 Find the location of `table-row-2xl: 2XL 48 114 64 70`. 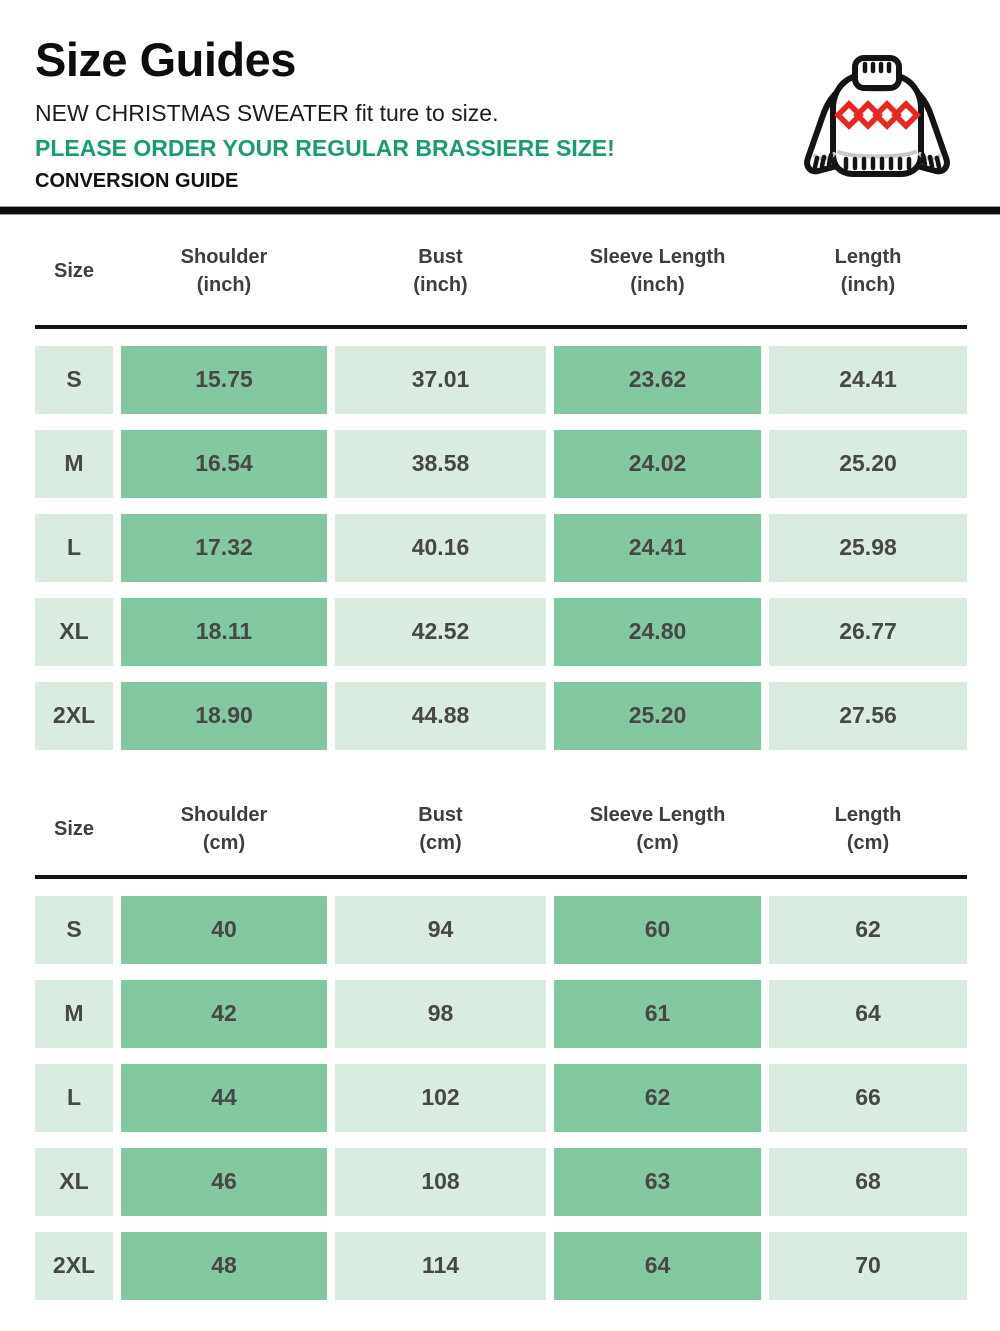

table-row-2xl: 2XL 48 114 64 70 is located at coordinates (501, 1265).